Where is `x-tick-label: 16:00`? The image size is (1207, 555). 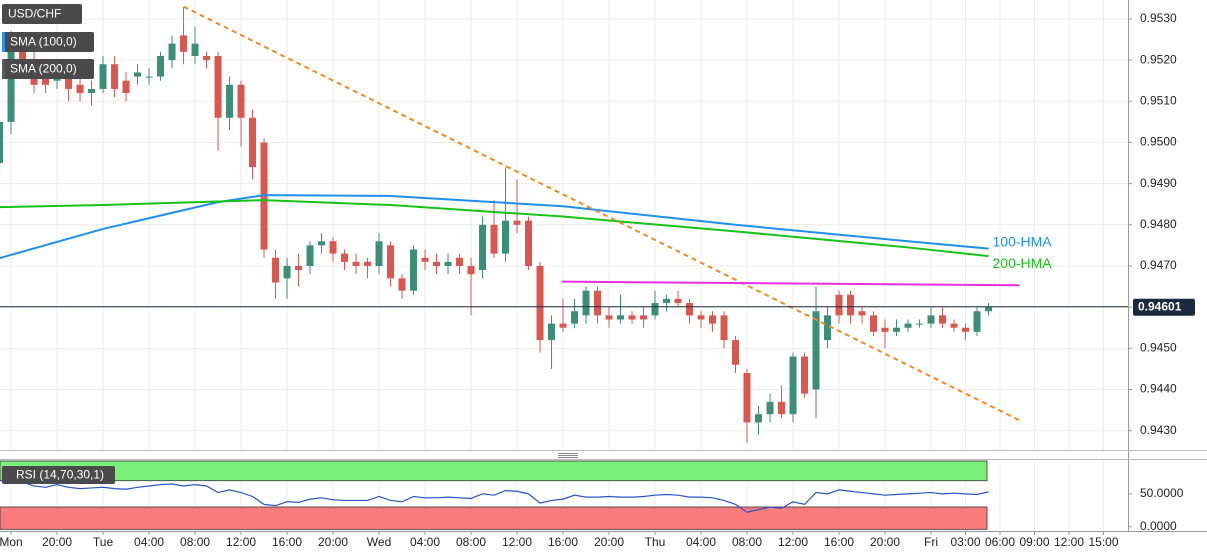 x-tick-label: 16:00 is located at coordinates (287, 542).